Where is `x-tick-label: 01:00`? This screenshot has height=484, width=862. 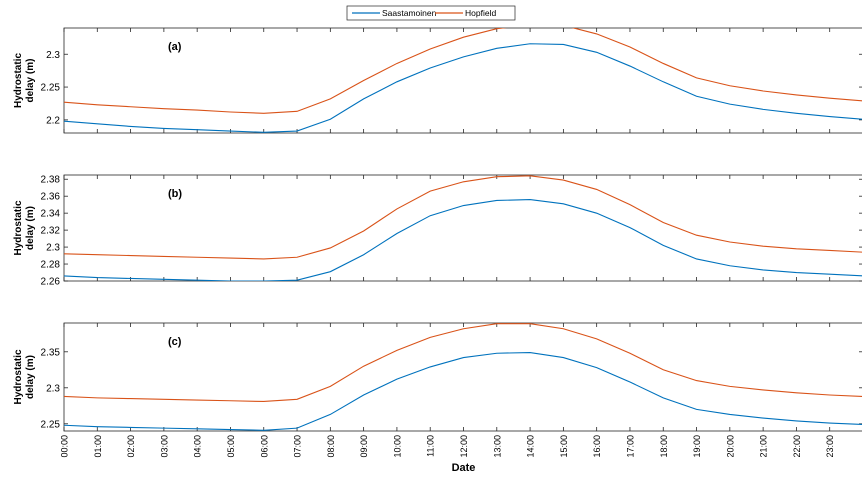 x-tick-label: 01:00 is located at coordinates (98, 446).